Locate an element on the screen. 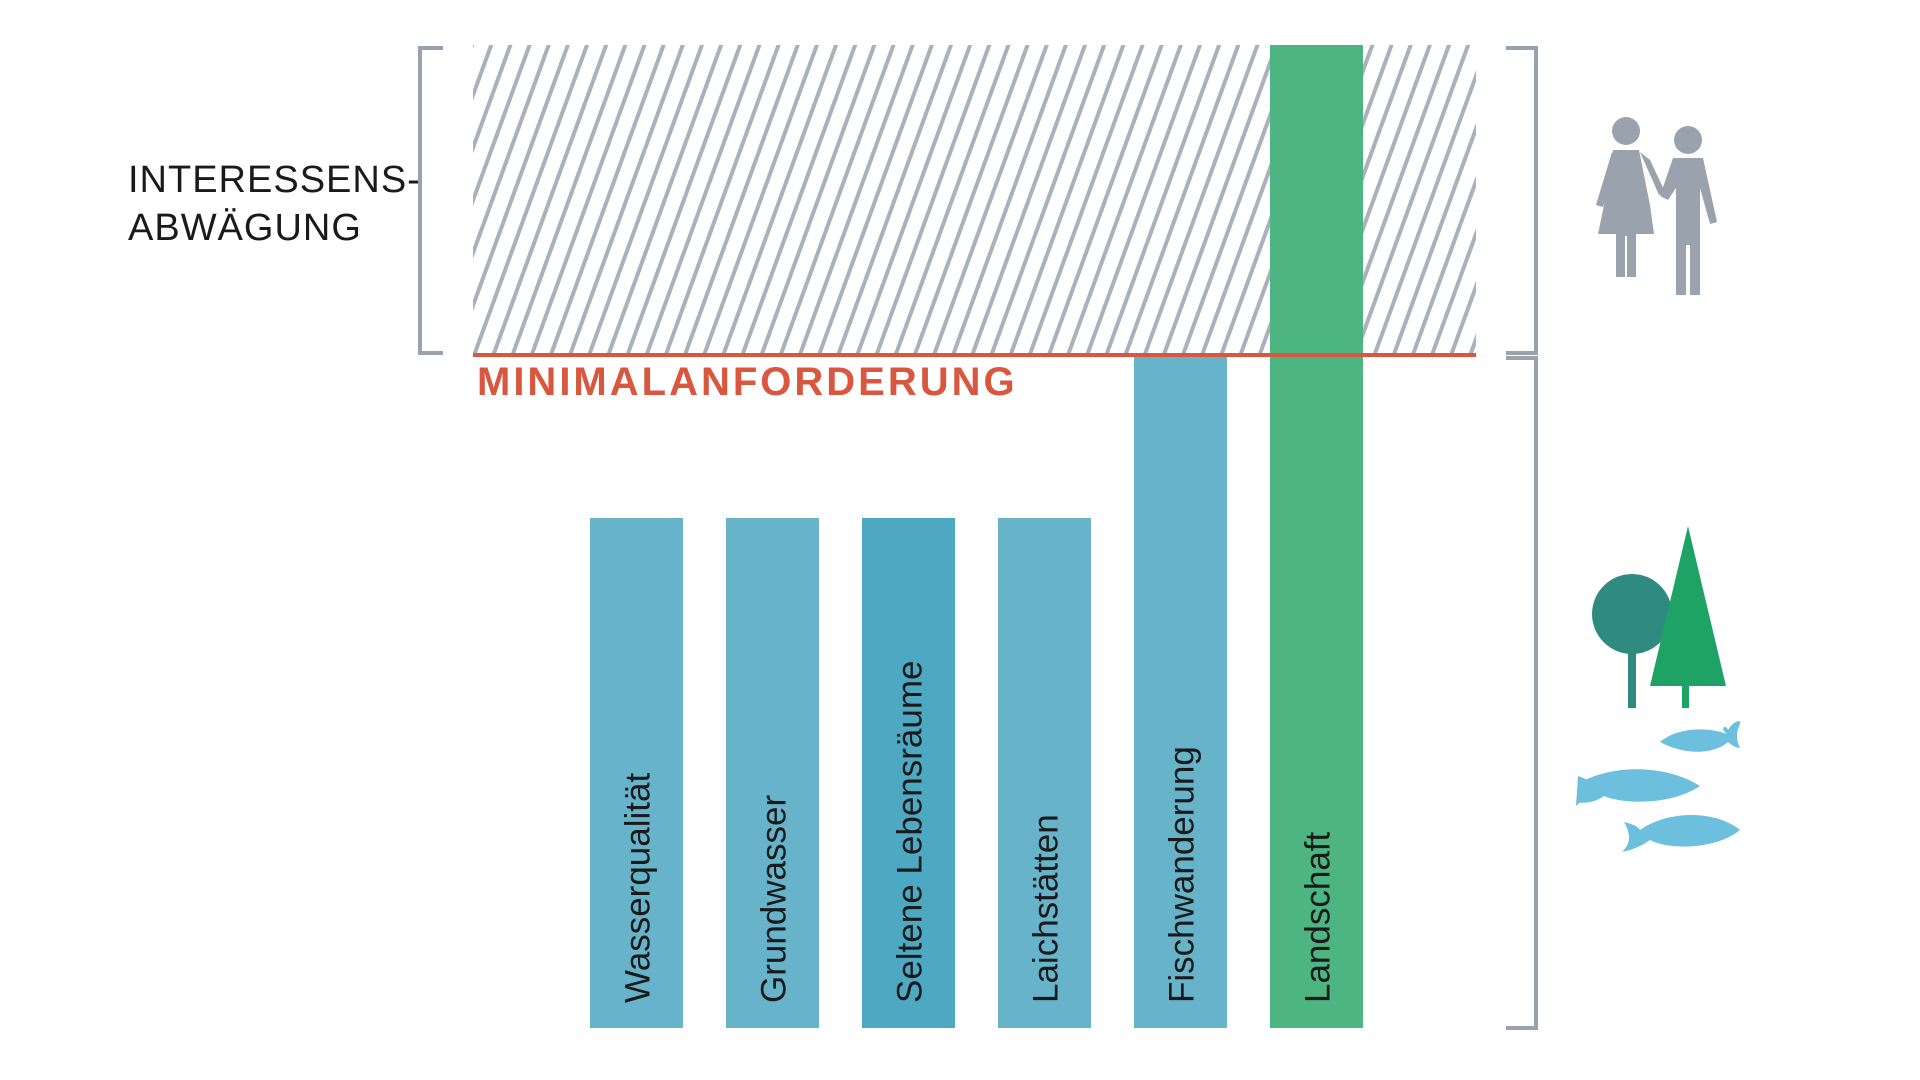 Image resolution: width=1920 pixels, height=1080 pixels. minimum-requirement-label: MINIMALANFORDERUNG is located at coordinates (747, 382).